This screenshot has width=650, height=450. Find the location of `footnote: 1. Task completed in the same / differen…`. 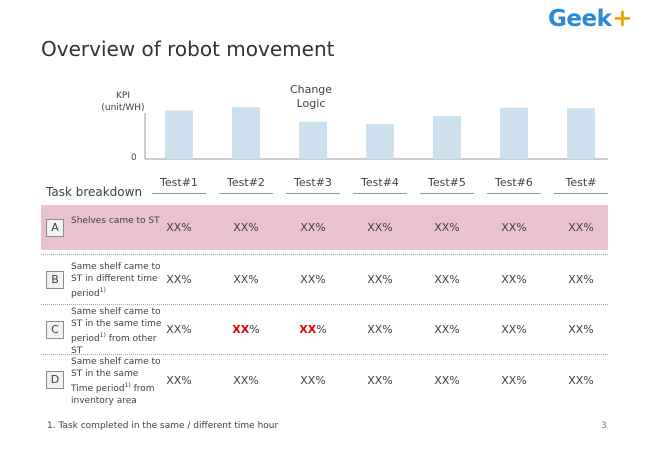

footnote: 1. Task completed in the same / differen… is located at coordinates (163, 426).